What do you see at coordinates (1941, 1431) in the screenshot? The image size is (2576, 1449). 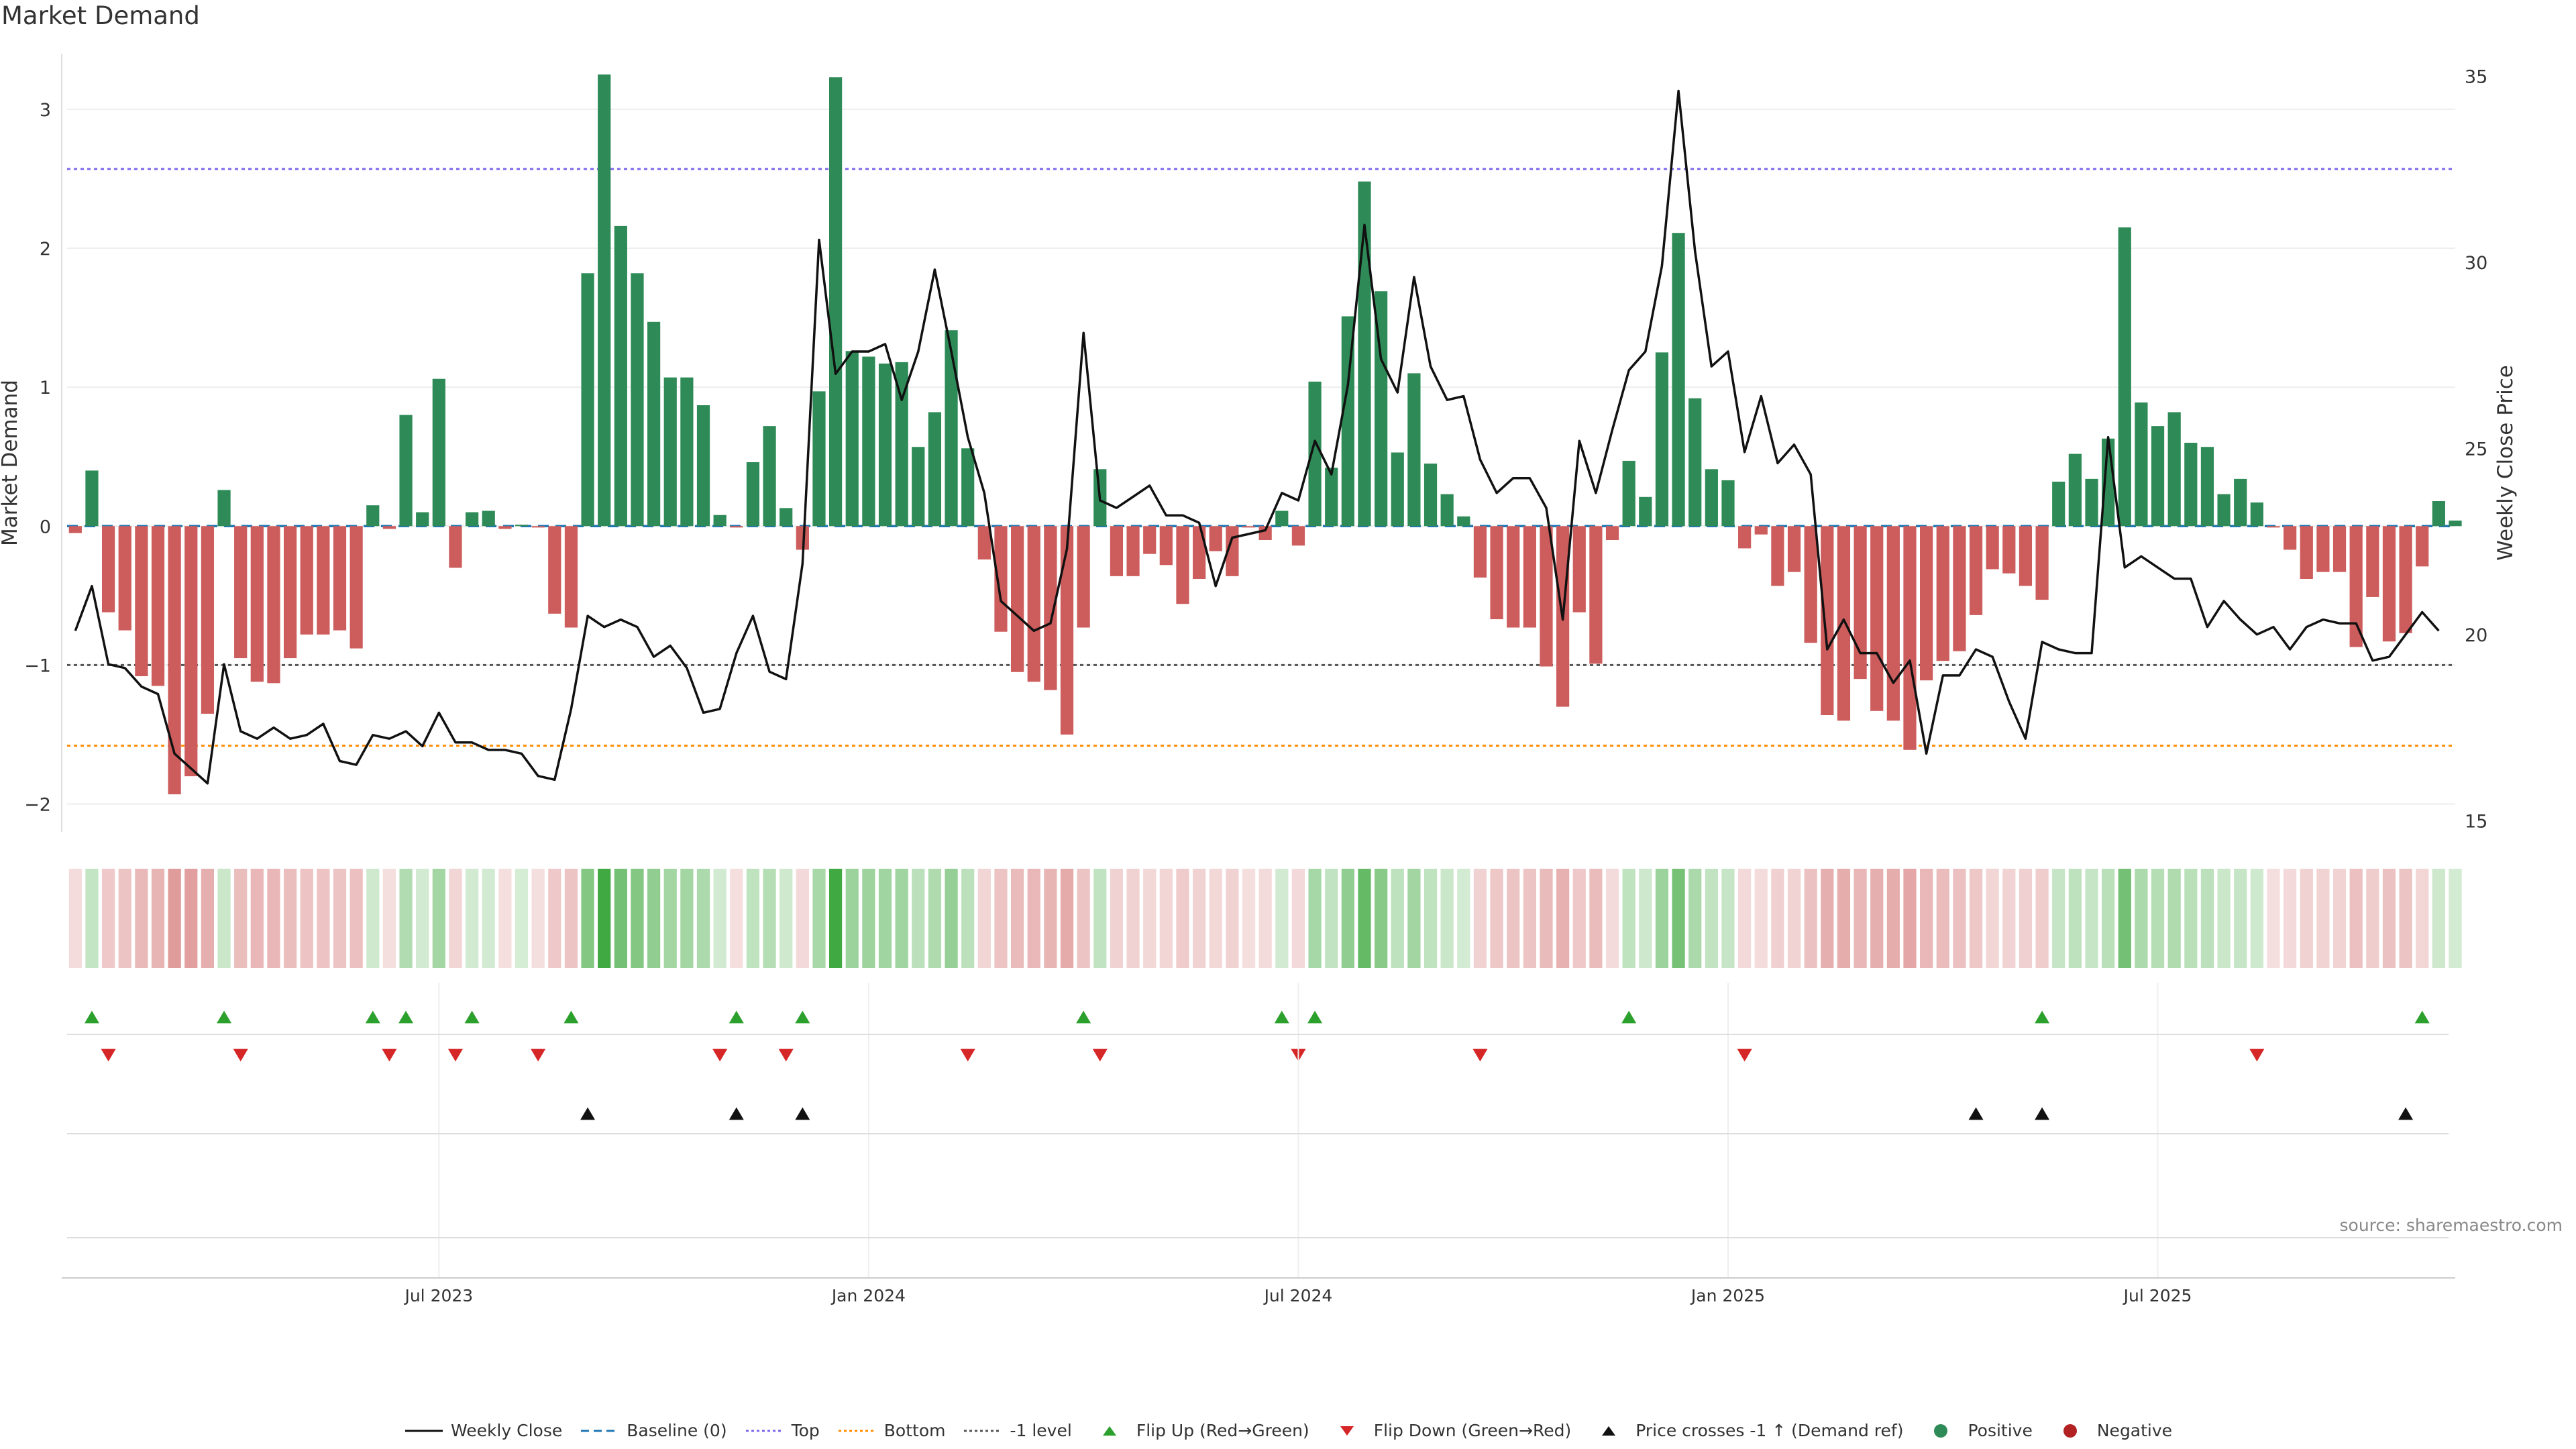 I see `legend-swatch` at bounding box center [1941, 1431].